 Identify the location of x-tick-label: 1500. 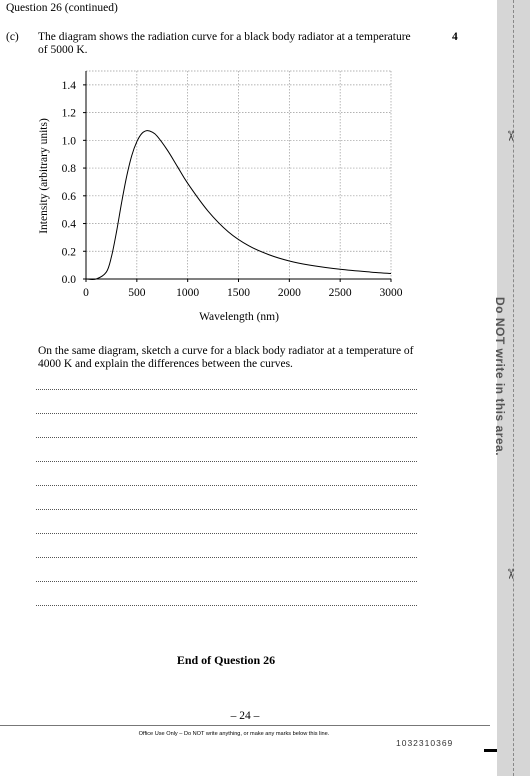
(238, 293).